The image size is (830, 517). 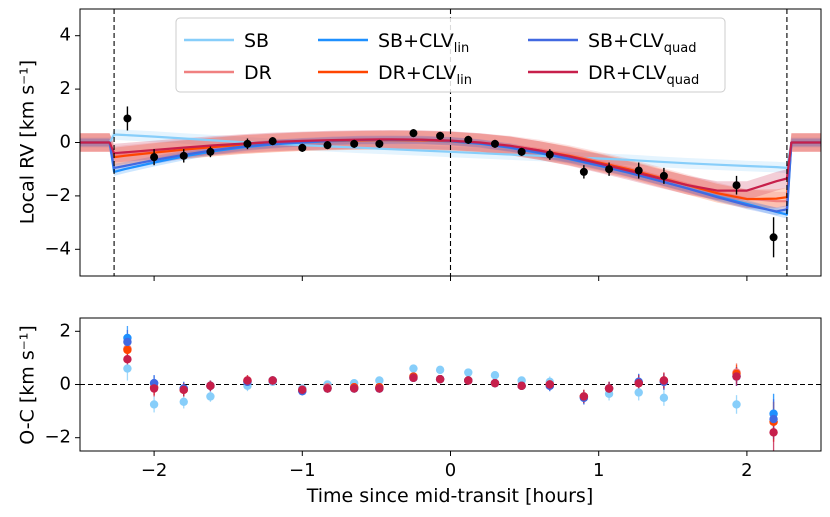 I want to click on x-tick-label: −2, so click(x=154, y=470).